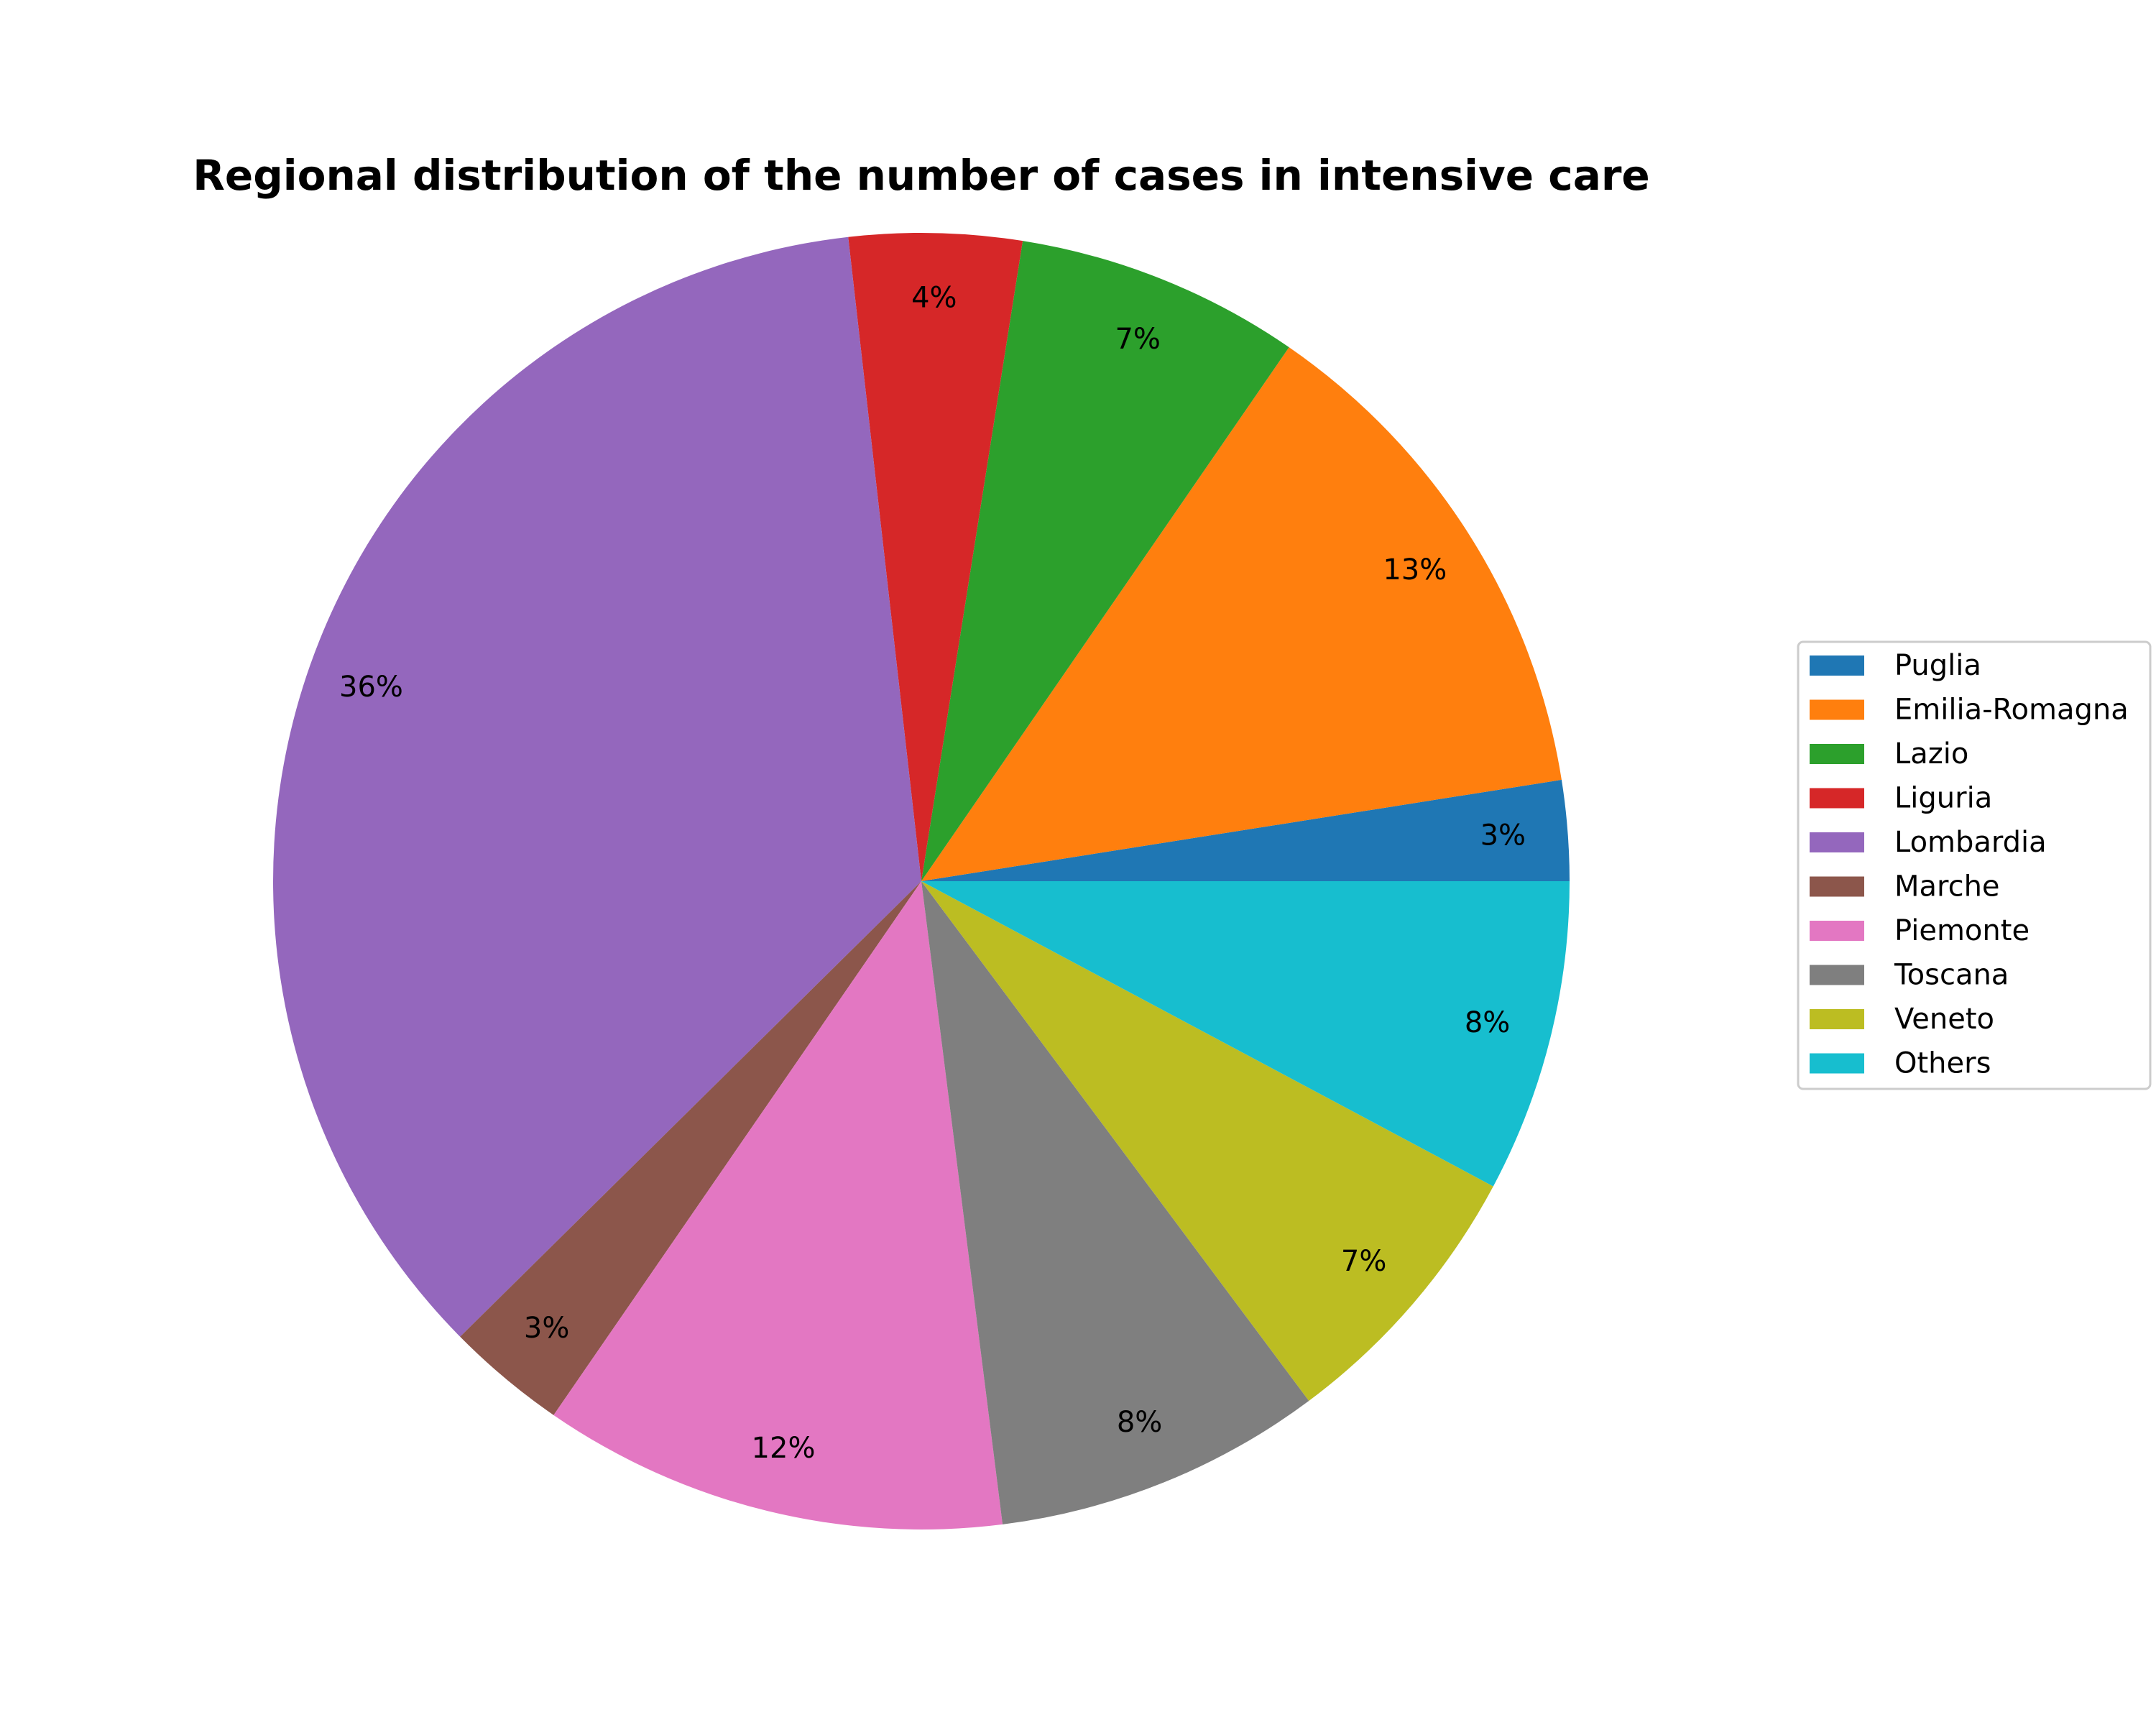  Describe the element at coordinates (1837, 975) in the screenshot. I see `legend-swatch-toscana` at that location.